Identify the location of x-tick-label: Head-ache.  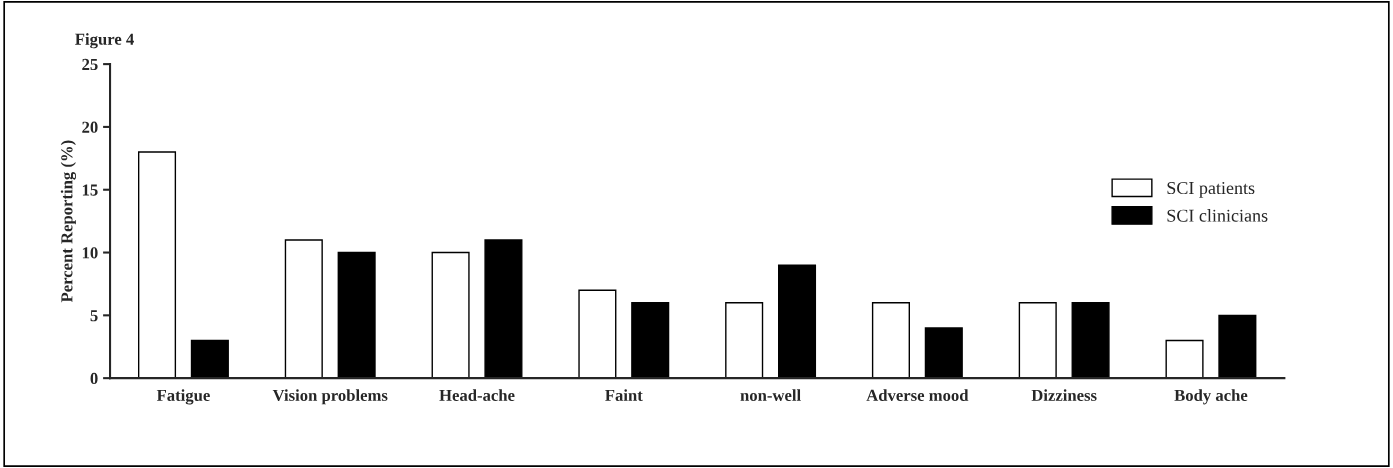
(477, 395).